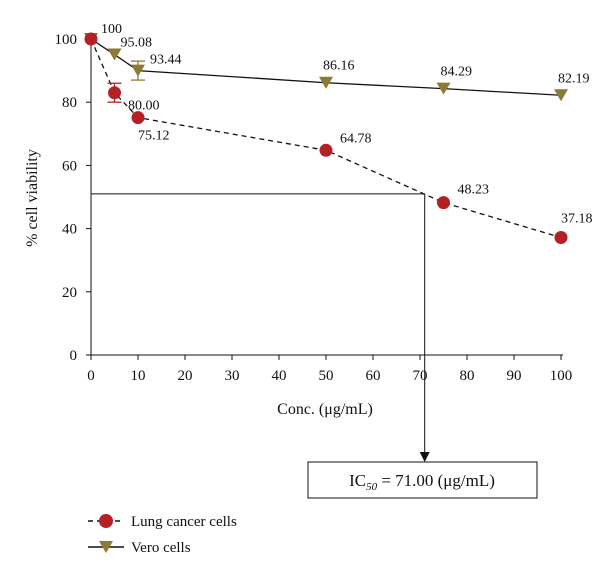 This screenshot has height=574, width=600. Describe the element at coordinates (279, 376) in the screenshot. I see `x-tick-label: 40` at that location.